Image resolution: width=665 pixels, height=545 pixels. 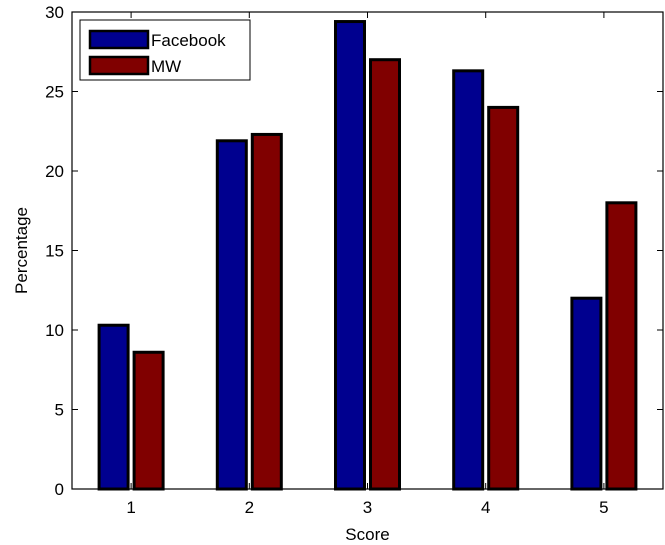 I want to click on y-tick-label: 20, so click(x=54, y=171).